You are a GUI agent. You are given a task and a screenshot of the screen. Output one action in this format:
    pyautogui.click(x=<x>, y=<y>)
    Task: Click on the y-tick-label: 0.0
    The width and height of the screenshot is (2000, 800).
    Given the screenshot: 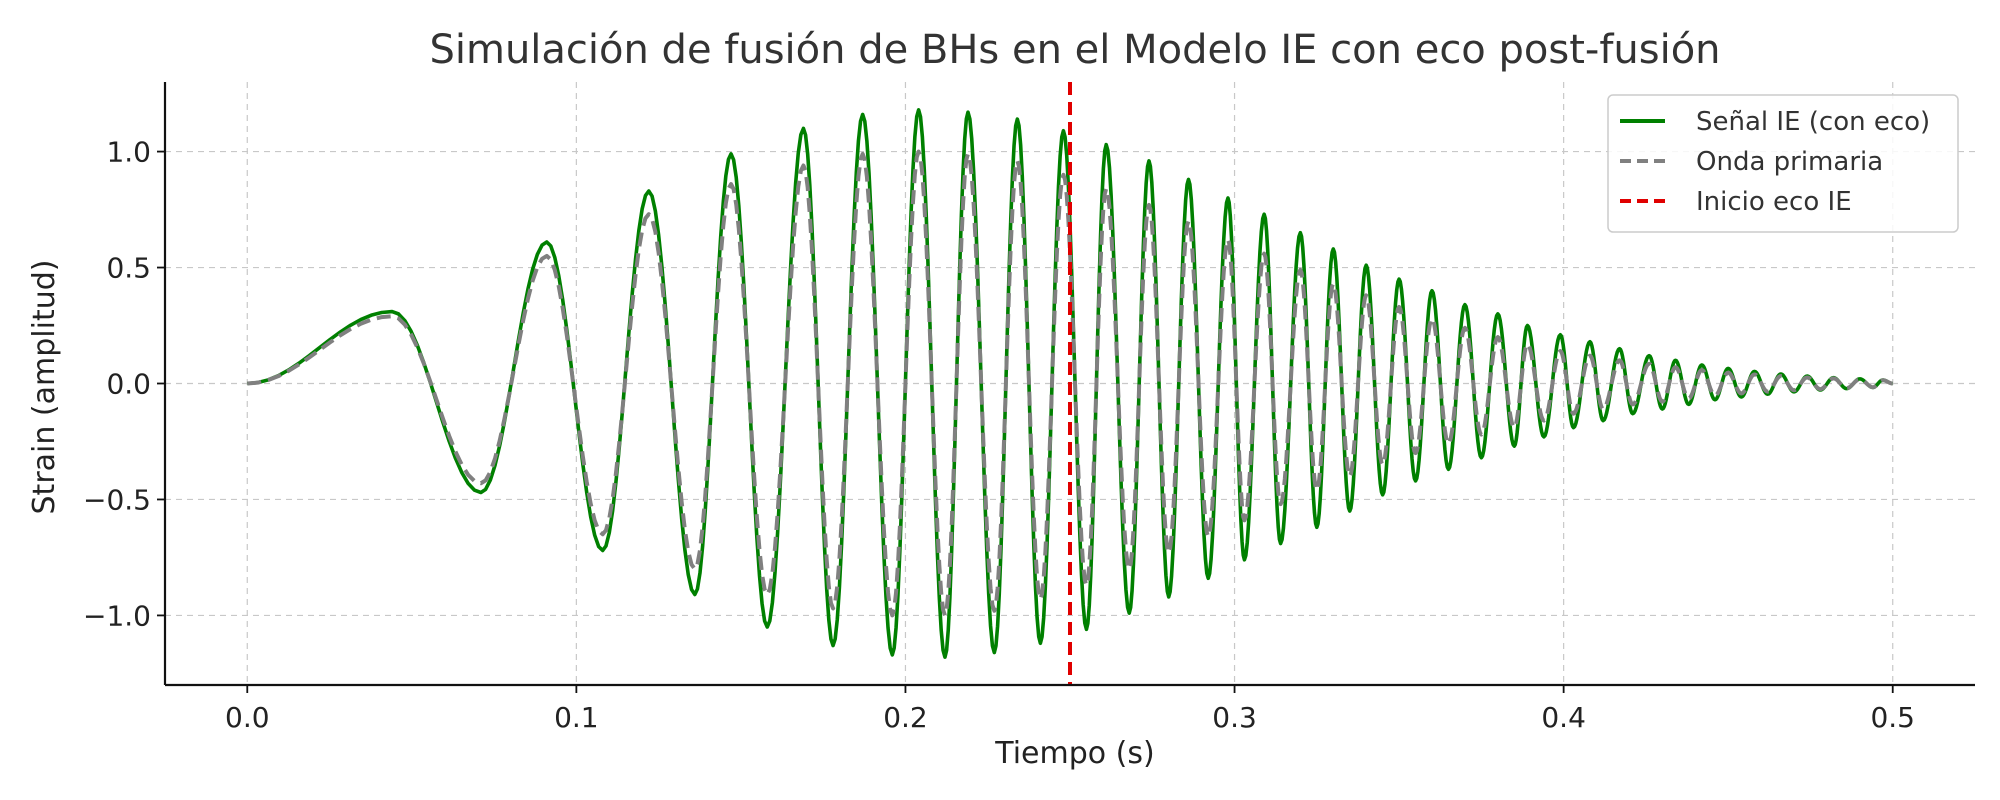 What is the action you would take?
    pyautogui.click(x=128, y=384)
    